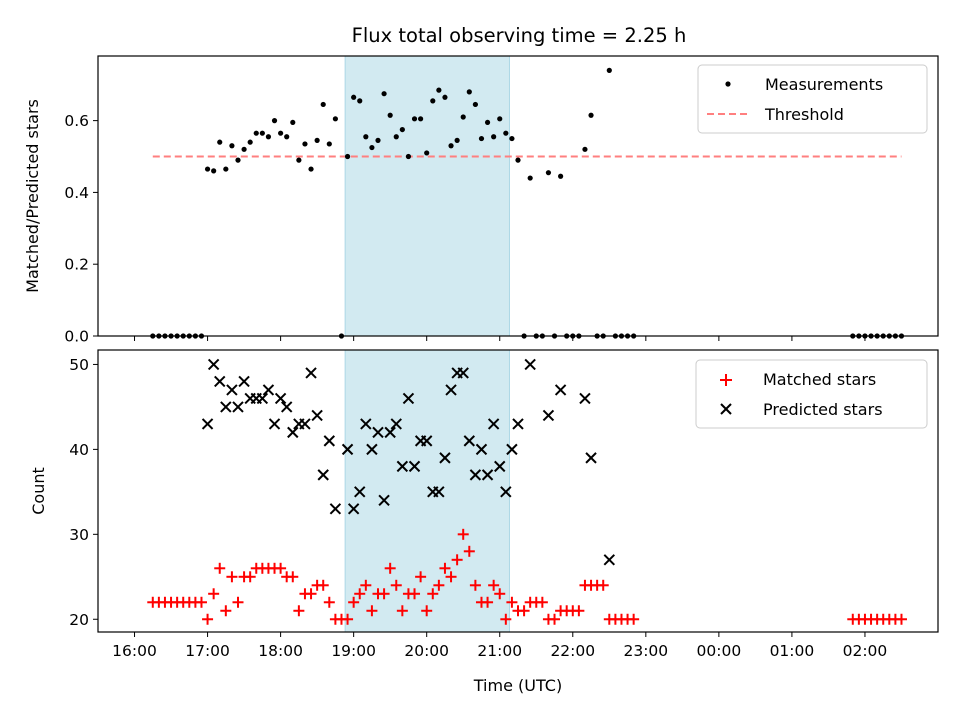 This screenshot has width=960, height=720. I want to click on legend-measurements-label: Measurements, so click(824, 84).